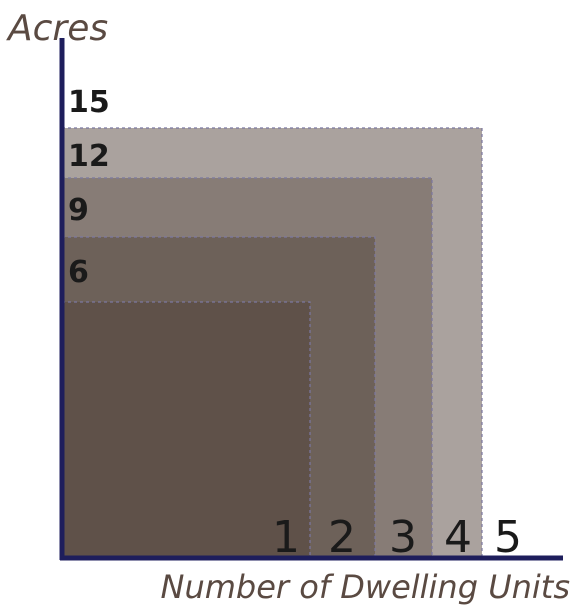 Image resolution: width=575 pixels, height=608 pixels. I want to click on y-label: 15, so click(89, 102).